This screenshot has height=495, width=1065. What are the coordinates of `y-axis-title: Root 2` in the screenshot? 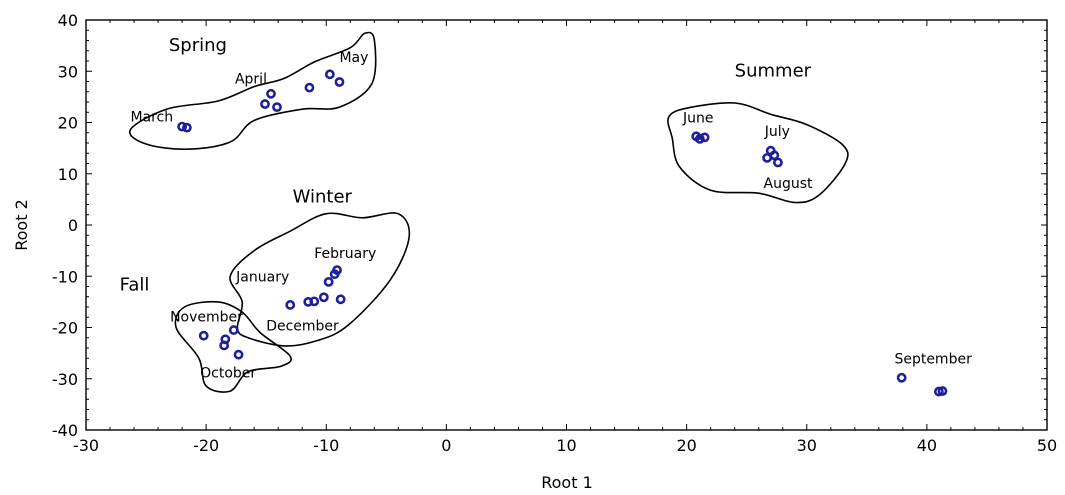 It's located at (21, 225).